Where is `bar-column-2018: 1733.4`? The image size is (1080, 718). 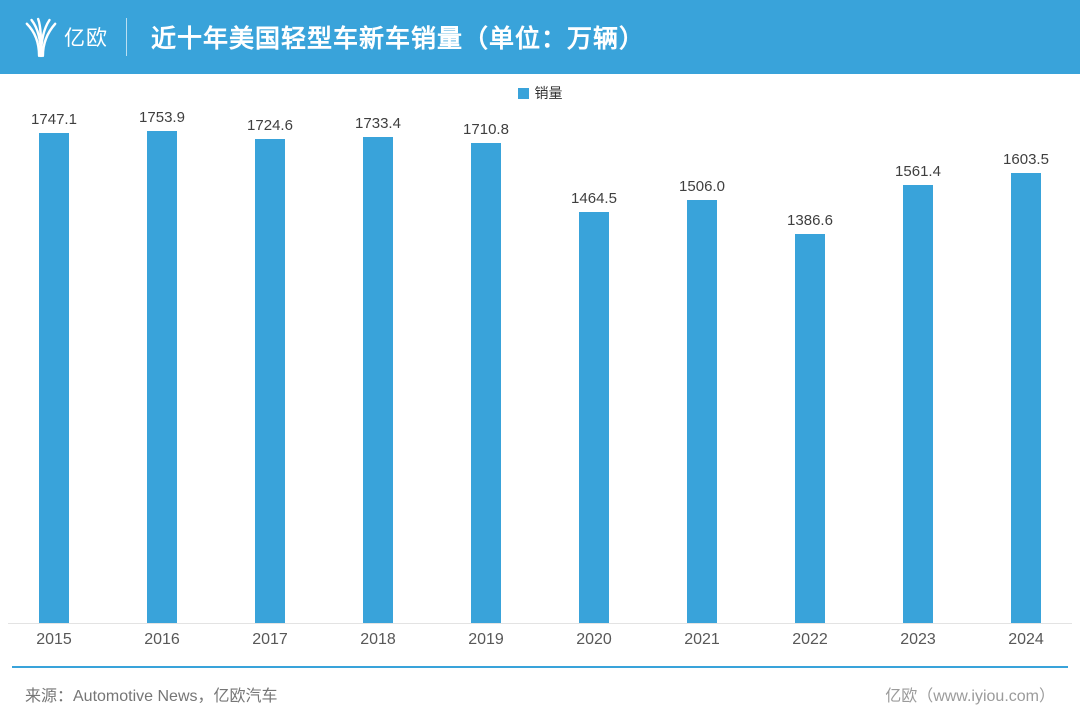
bar-column-2018: 1733.4 is located at coordinates (378, 369).